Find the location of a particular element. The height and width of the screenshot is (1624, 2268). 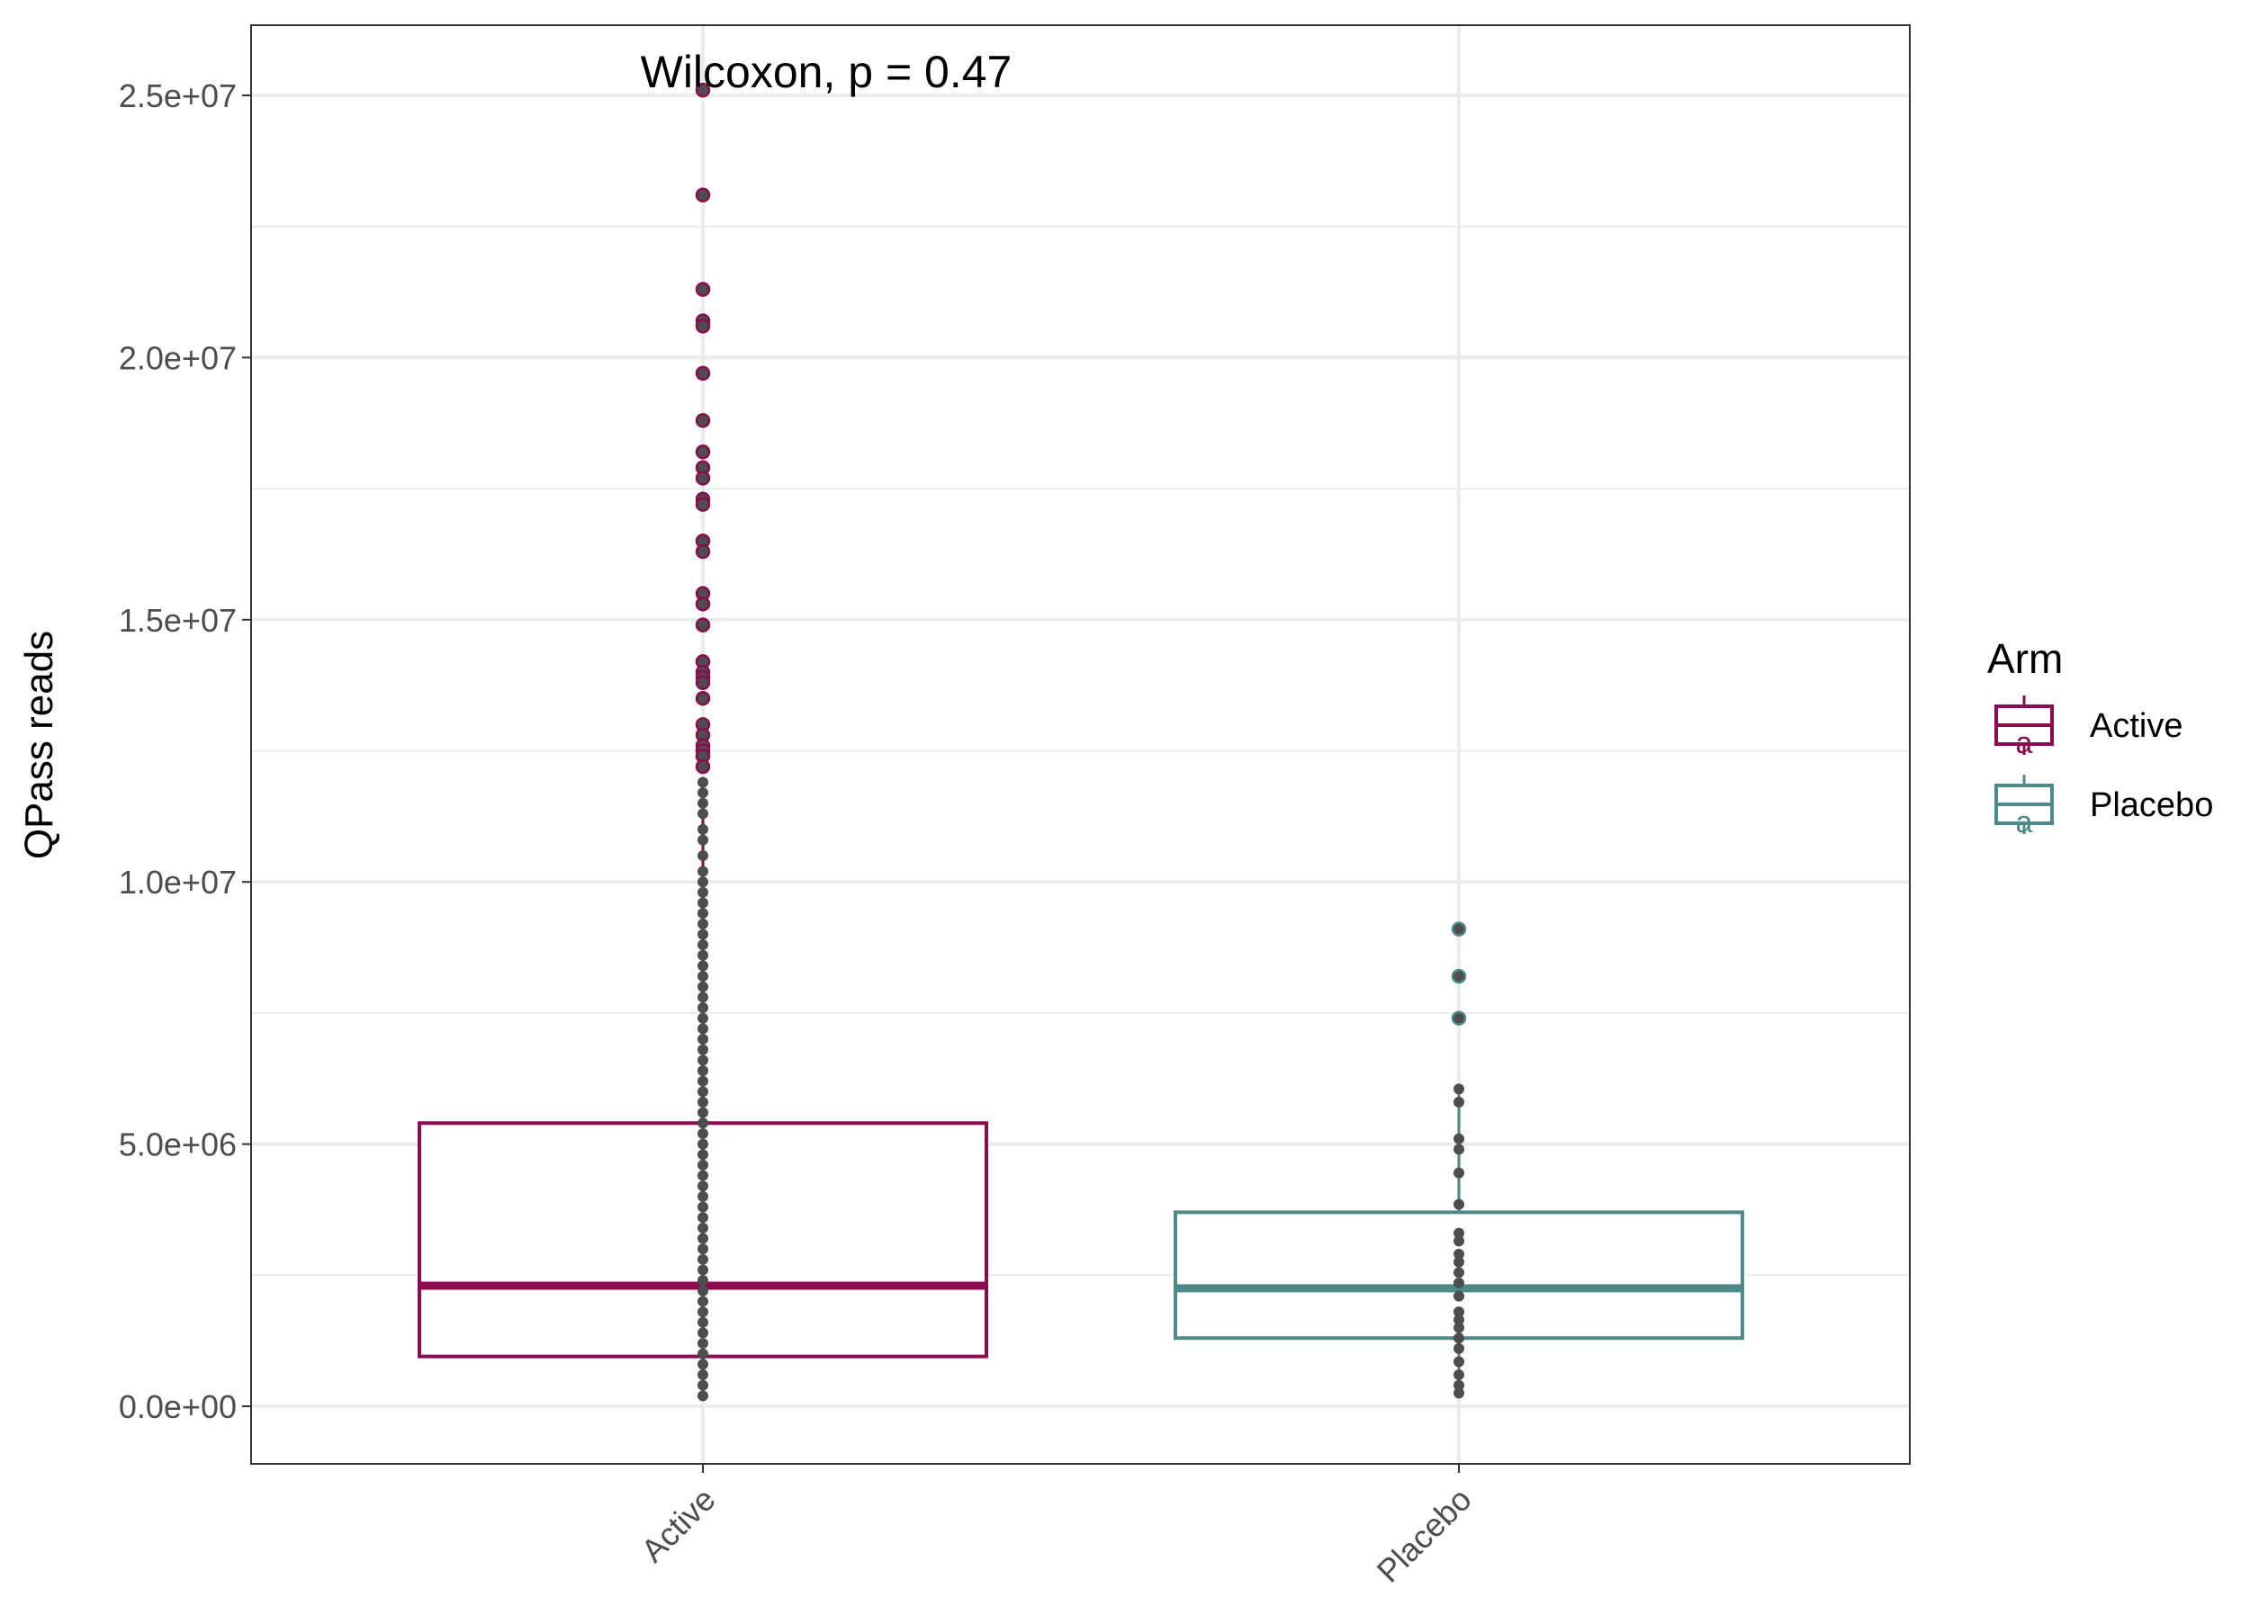

y-tick-label: 1.5e+07 is located at coordinates (178, 620).